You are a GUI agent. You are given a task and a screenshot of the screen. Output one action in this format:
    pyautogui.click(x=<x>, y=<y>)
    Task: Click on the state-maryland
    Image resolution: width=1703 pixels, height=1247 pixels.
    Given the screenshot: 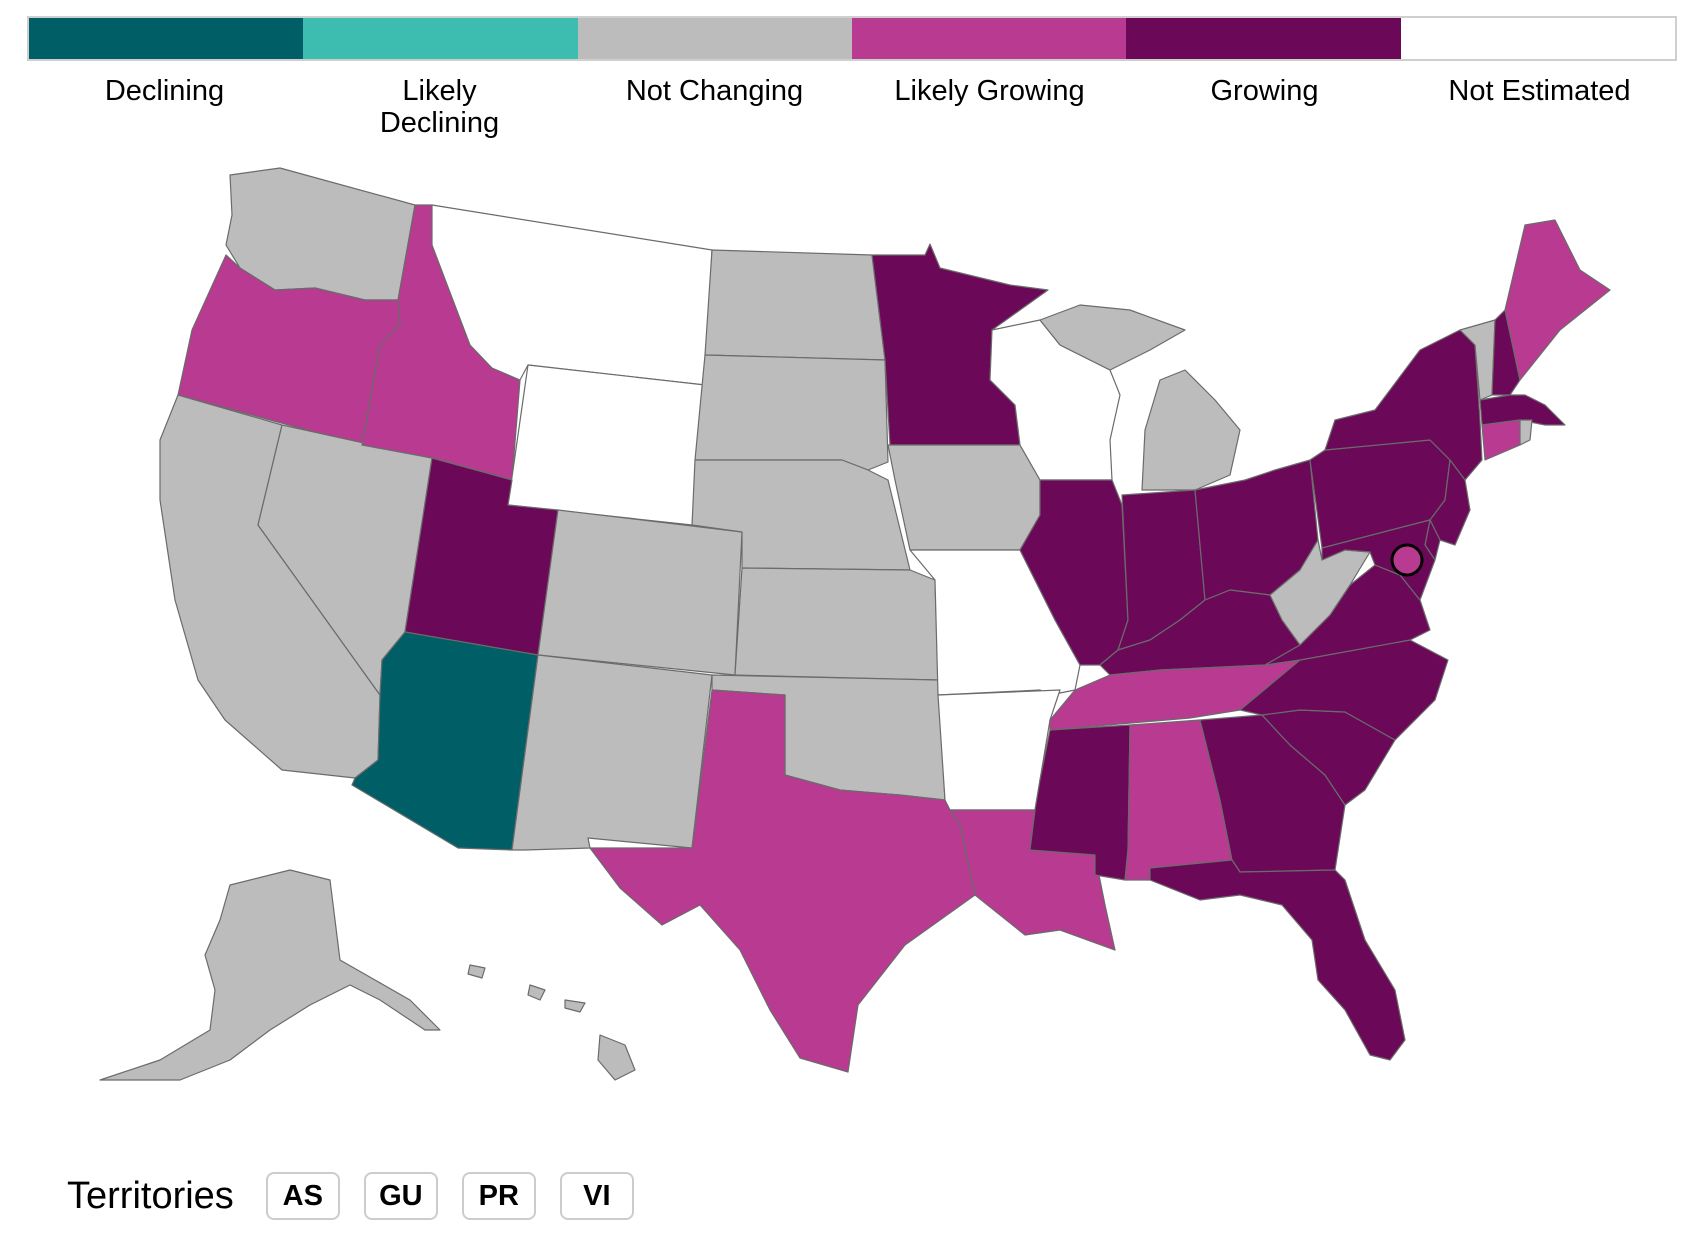 What is the action you would take?
    pyautogui.click(x=1378, y=560)
    